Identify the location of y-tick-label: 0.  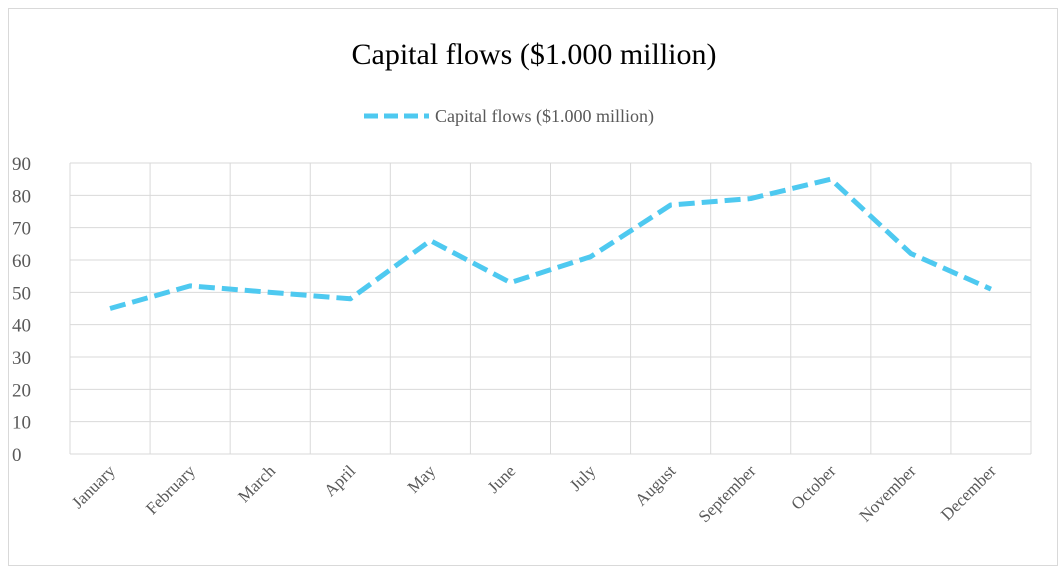
(17, 455).